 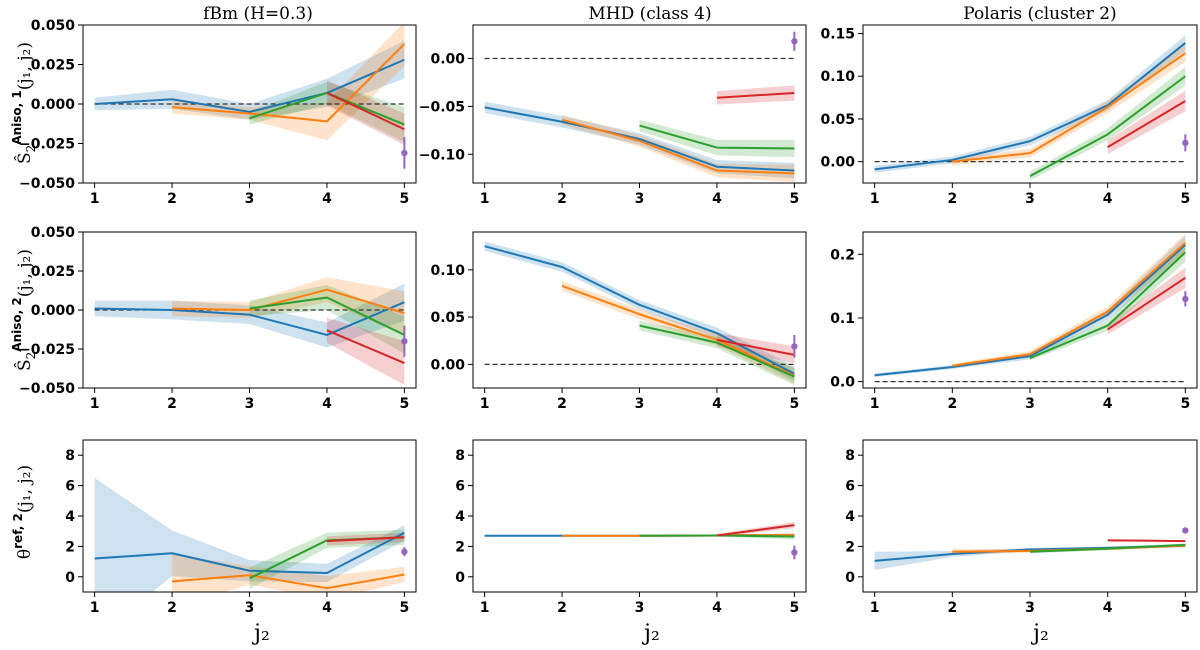 What do you see at coordinates (850, 456) in the screenshot?
I see `y-tick-label-r2c2: 8` at bounding box center [850, 456].